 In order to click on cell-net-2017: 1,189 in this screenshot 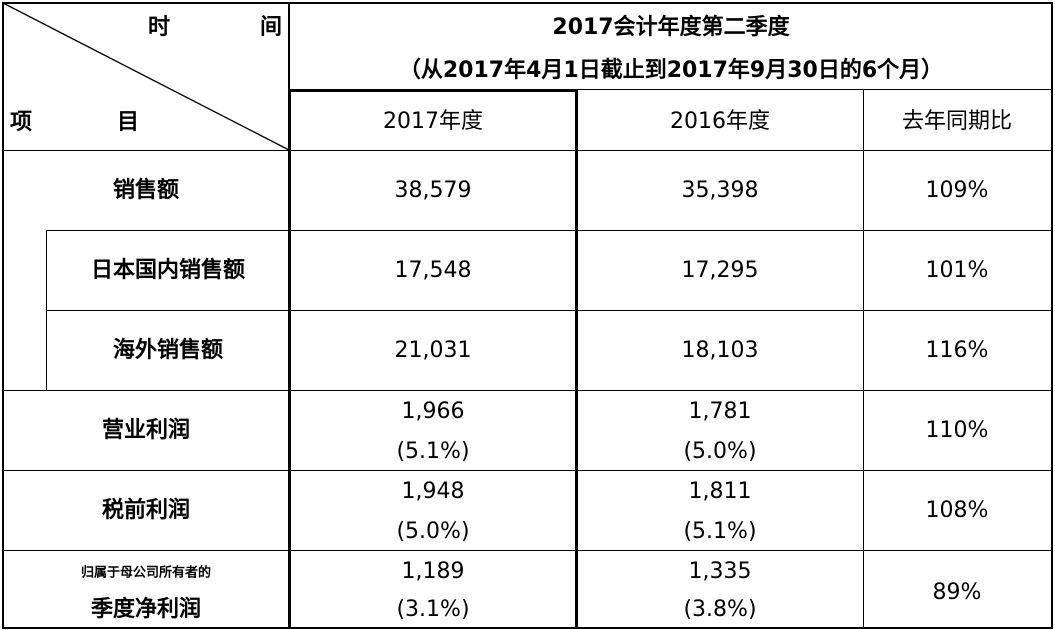, I will do `click(433, 571)`.